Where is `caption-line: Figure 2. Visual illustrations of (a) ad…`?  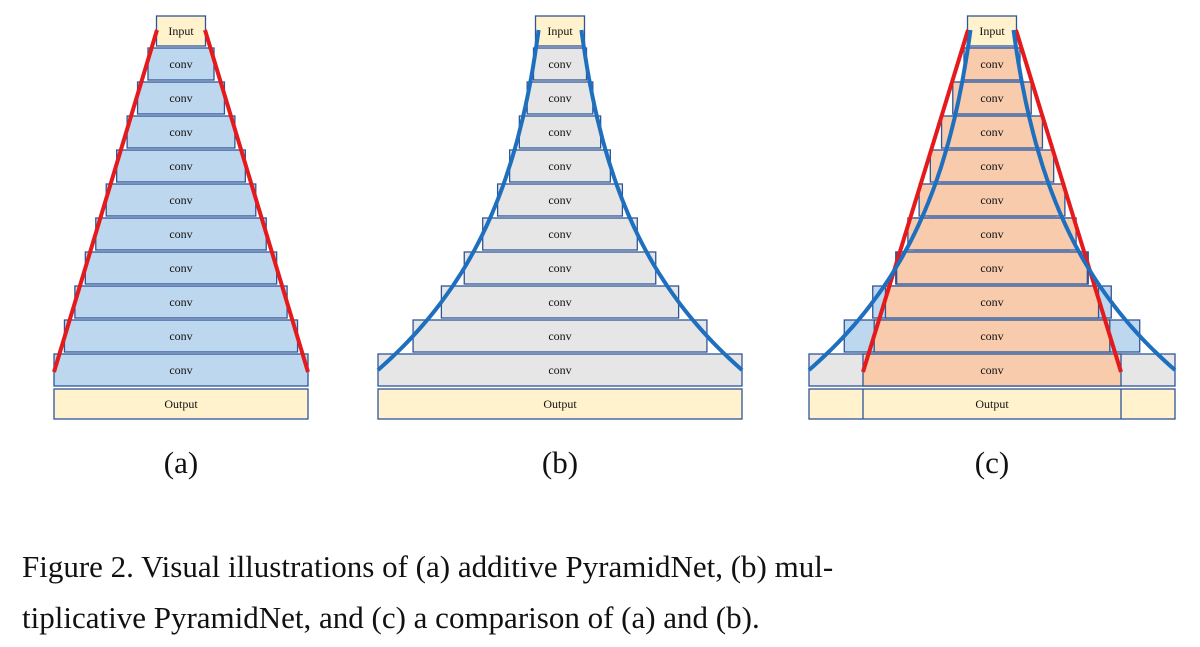
caption-line: Figure 2. Visual illustrations of (a) ad… is located at coordinates (427, 566).